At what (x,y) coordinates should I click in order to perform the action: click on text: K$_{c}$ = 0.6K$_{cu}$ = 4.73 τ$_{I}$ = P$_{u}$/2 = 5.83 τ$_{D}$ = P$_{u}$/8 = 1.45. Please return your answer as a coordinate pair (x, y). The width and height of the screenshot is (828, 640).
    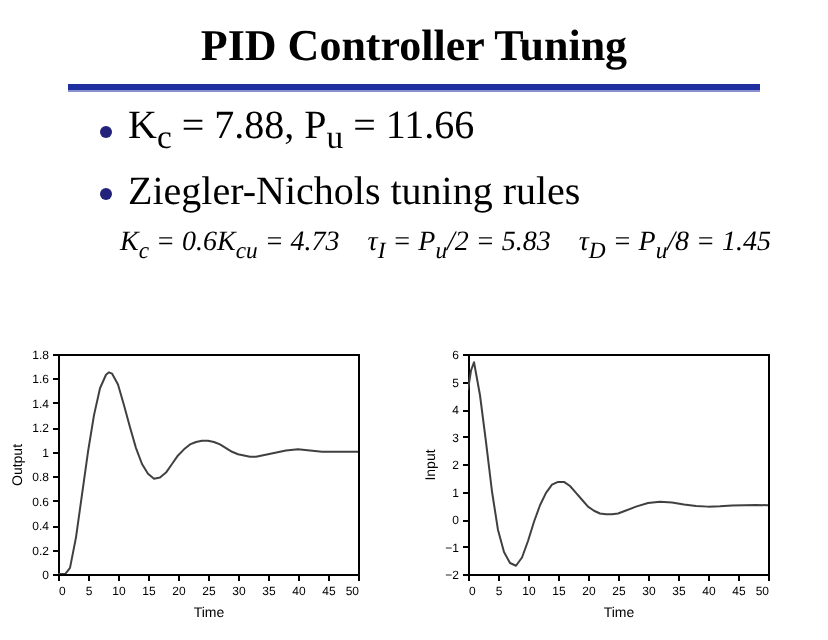
    Looking at the image, I should click on (445, 246).